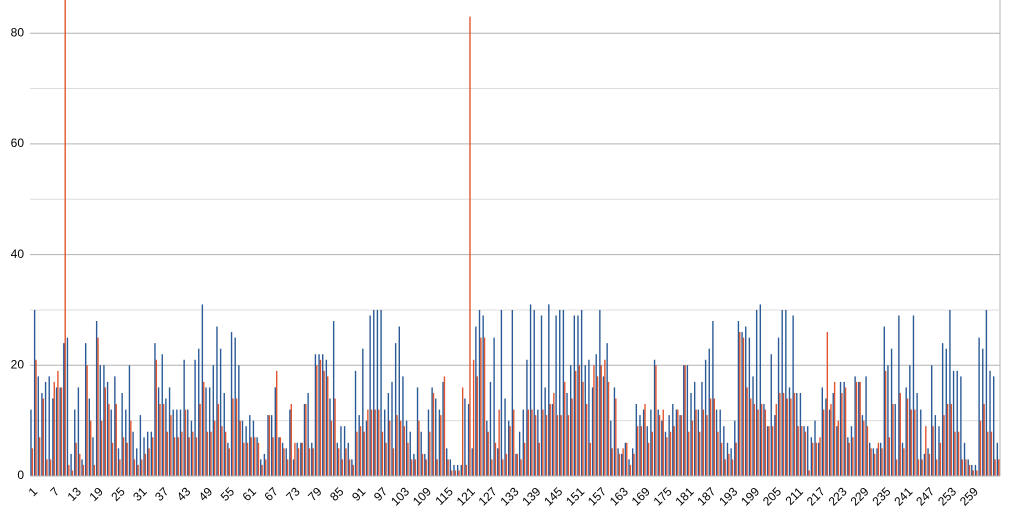 Image resolution: width=1010 pixels, height=513 pixels. I want to click on y-tick-label: 80, so click(18, 32).